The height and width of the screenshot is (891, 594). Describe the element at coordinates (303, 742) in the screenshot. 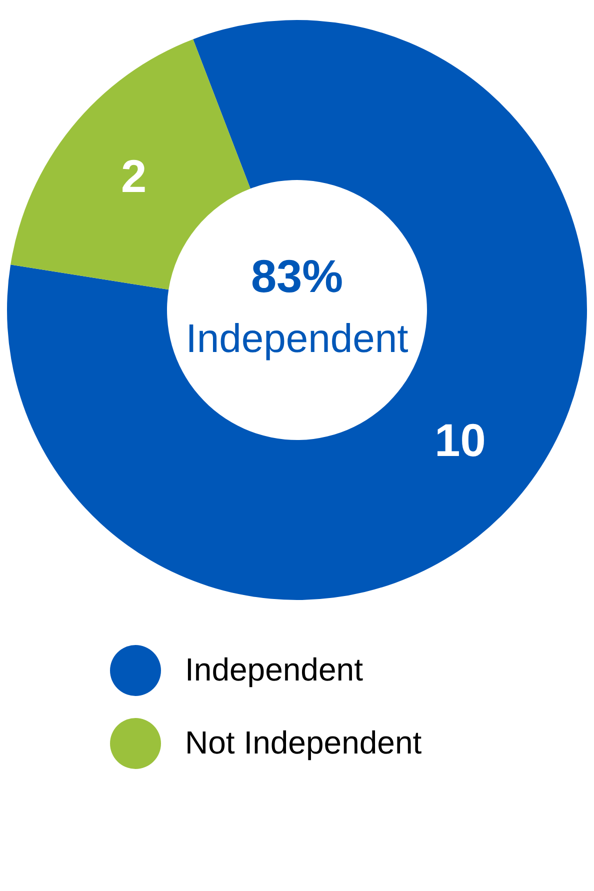

I see `legend-label: Not Independent` at that location.